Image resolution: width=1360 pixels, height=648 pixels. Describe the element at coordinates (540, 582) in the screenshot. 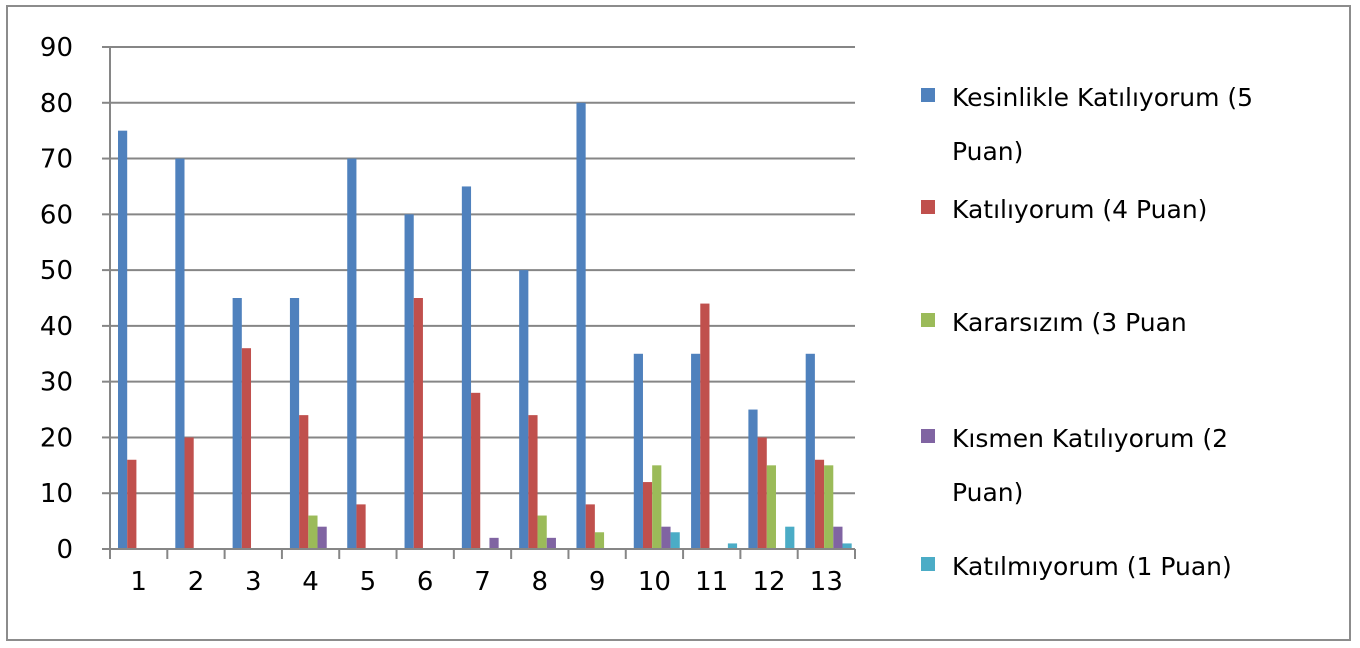

I see `x-tick-label: 8` at that location.